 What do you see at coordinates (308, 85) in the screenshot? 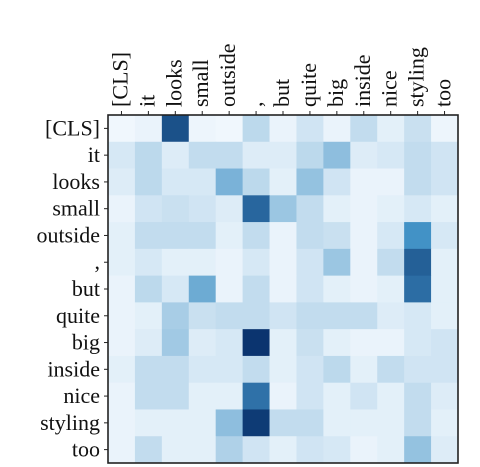
I see `x-label-7: quite` at bounding box center [308, 85].